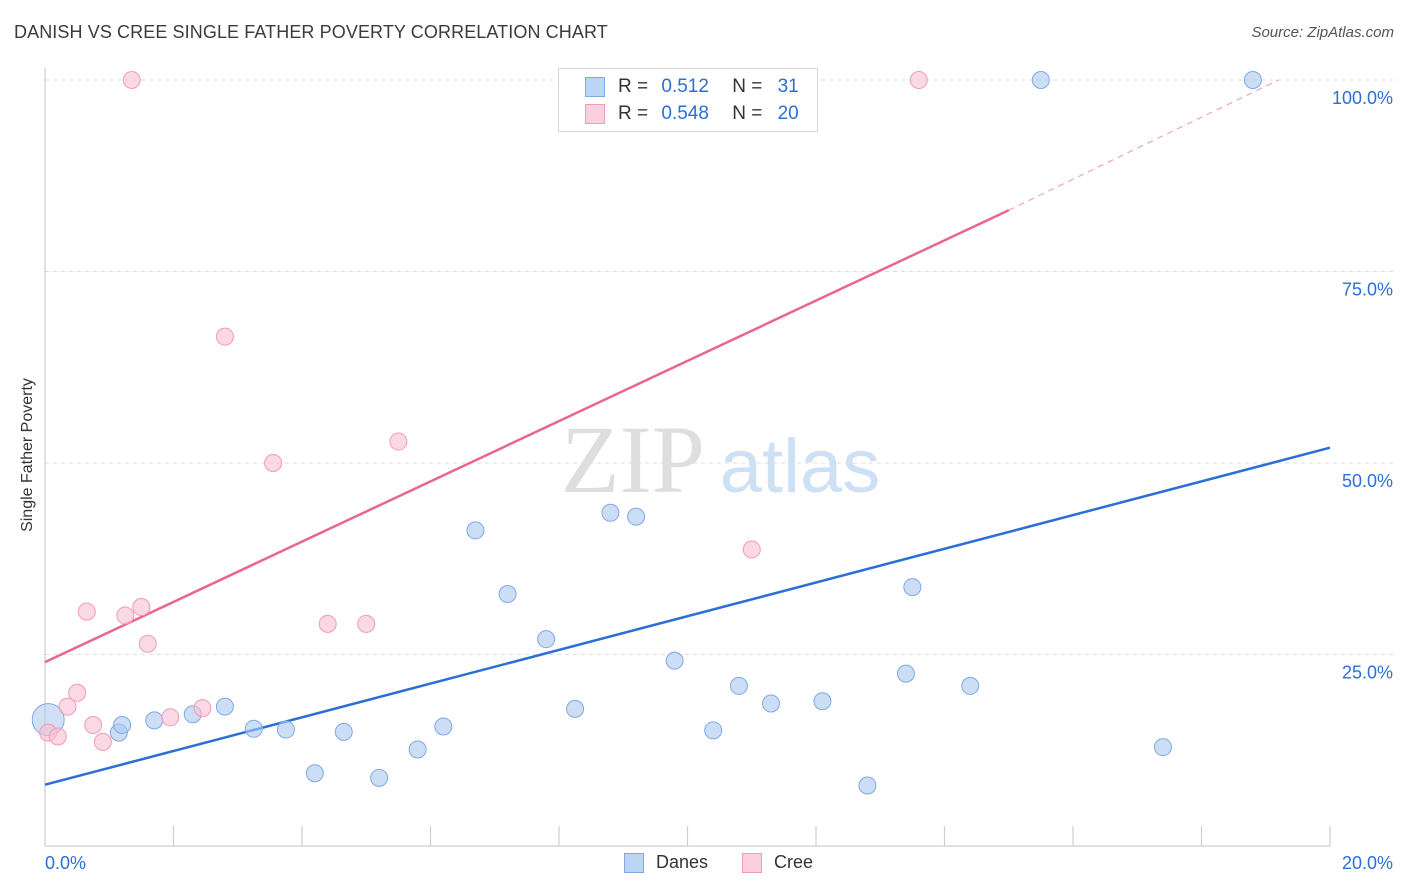 The image size is (1406, 892). I want to click on source-label: Source: ZipAtlas.com, so click(1322, 32).